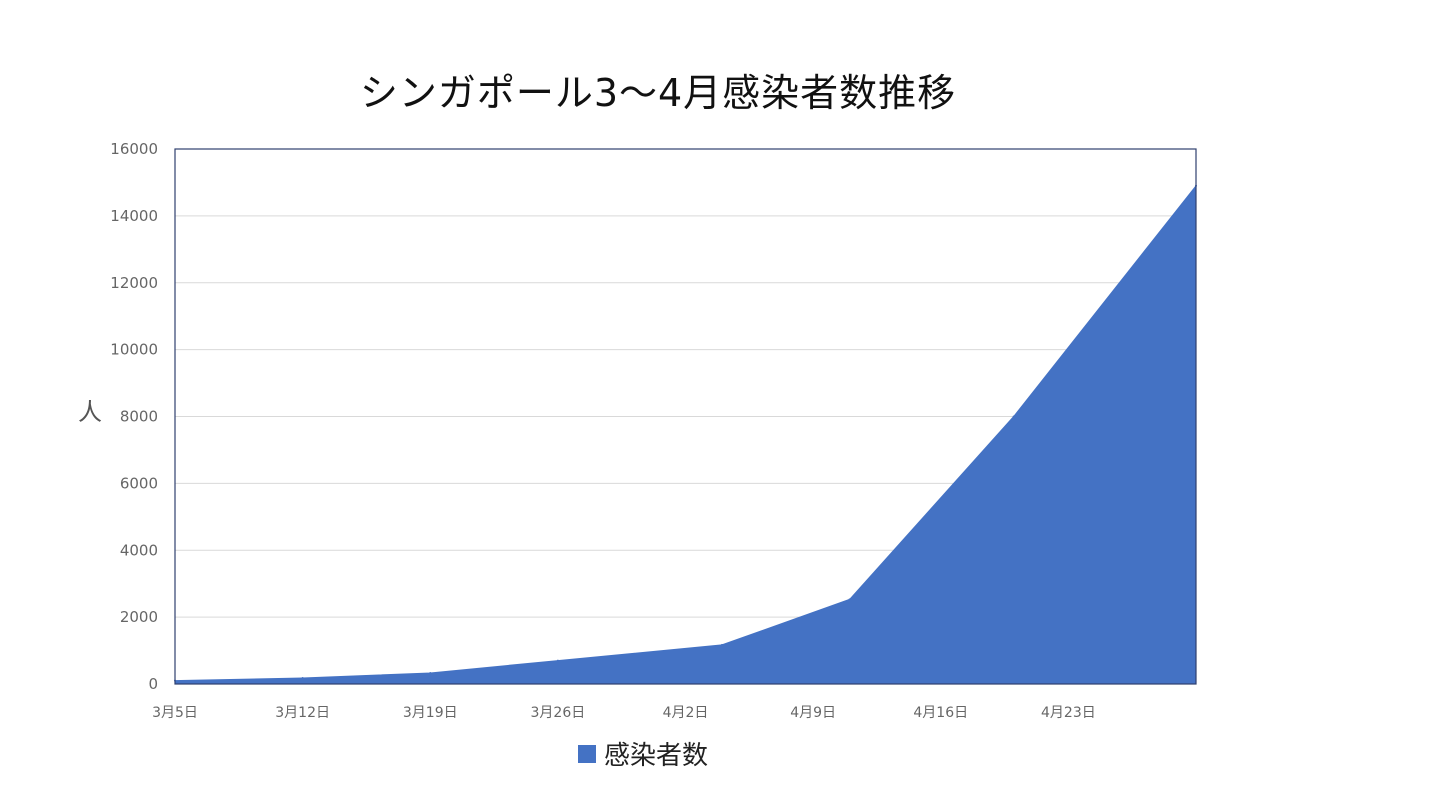 The width and height of the screenshot is (1440, 810). Describe the element at coordinates (139, 483) in the screenshot. I see `y-tick-label: 6000` at that location.